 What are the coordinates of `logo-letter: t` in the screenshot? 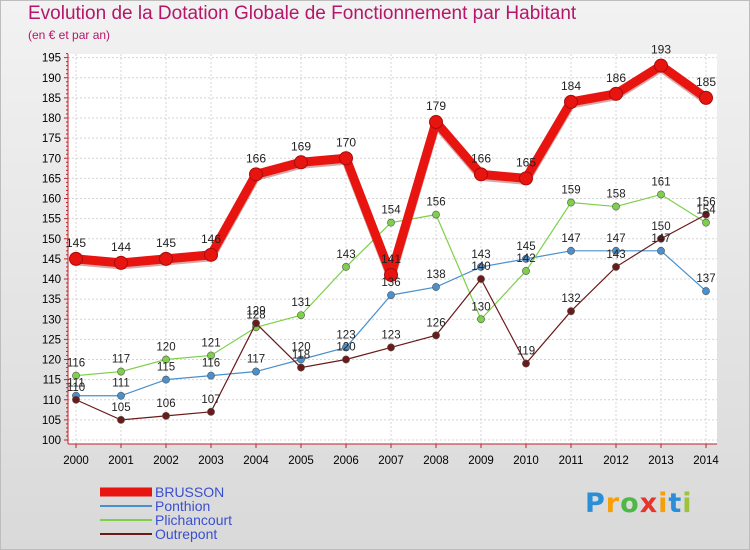 It's located at (675, 503).